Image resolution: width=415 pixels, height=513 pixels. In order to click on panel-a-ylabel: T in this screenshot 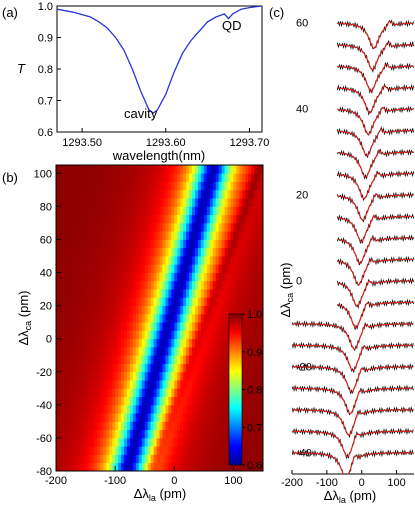, I will do `click(21, 68)`.